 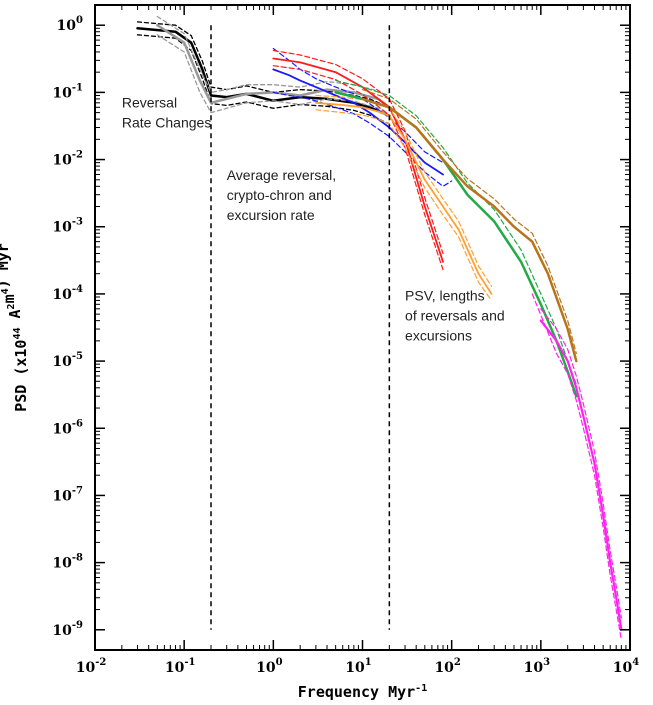 What do you see at coordinates (537, 666) in the screenshot?
I see `x-tick-label: 10³` at bounding box center [537, 666].